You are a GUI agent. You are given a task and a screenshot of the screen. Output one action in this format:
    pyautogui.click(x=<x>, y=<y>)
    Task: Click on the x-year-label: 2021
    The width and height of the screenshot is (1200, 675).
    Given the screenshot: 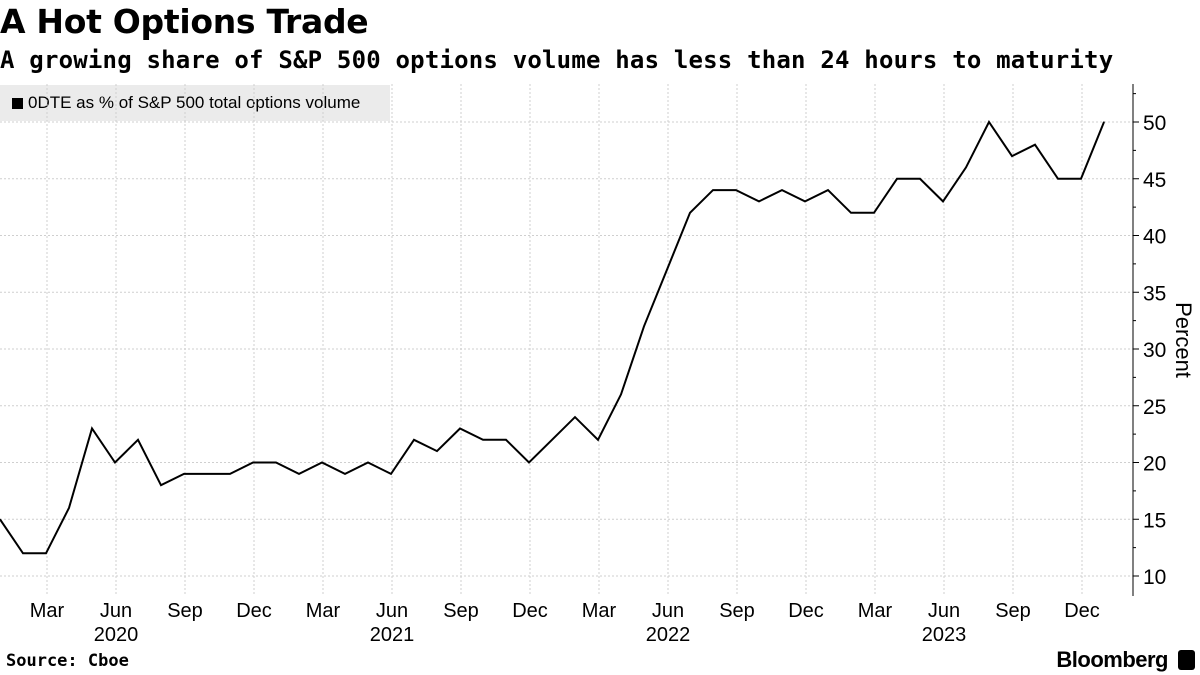 What is the action you would take?
    pyautogui.click(x=392, y=635)
    